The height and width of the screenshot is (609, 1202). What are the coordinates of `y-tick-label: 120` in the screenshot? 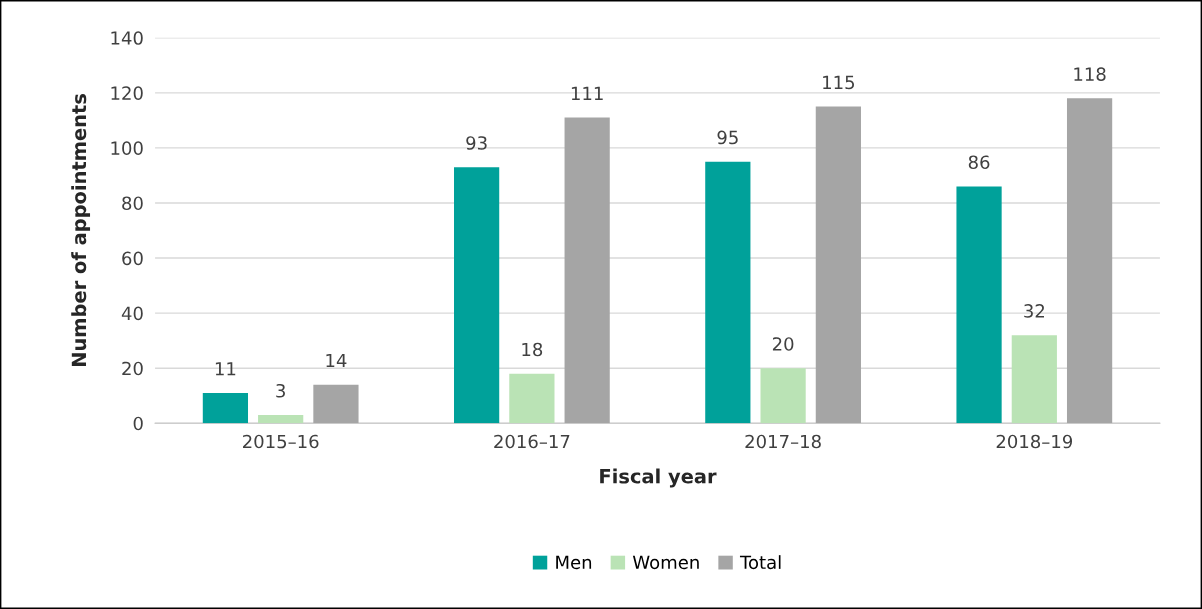 It's located at (127, 93).